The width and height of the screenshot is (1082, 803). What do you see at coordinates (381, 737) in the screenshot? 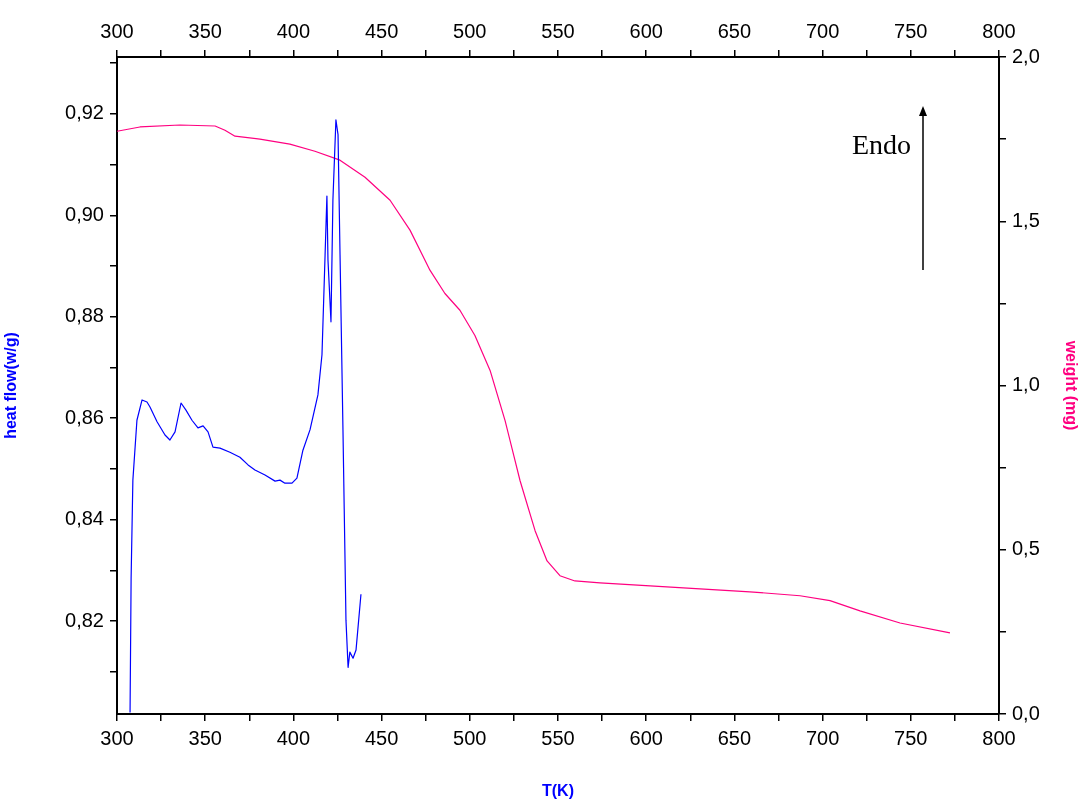
I see `x-tick-label: 450` at bounding box center [381, 737].